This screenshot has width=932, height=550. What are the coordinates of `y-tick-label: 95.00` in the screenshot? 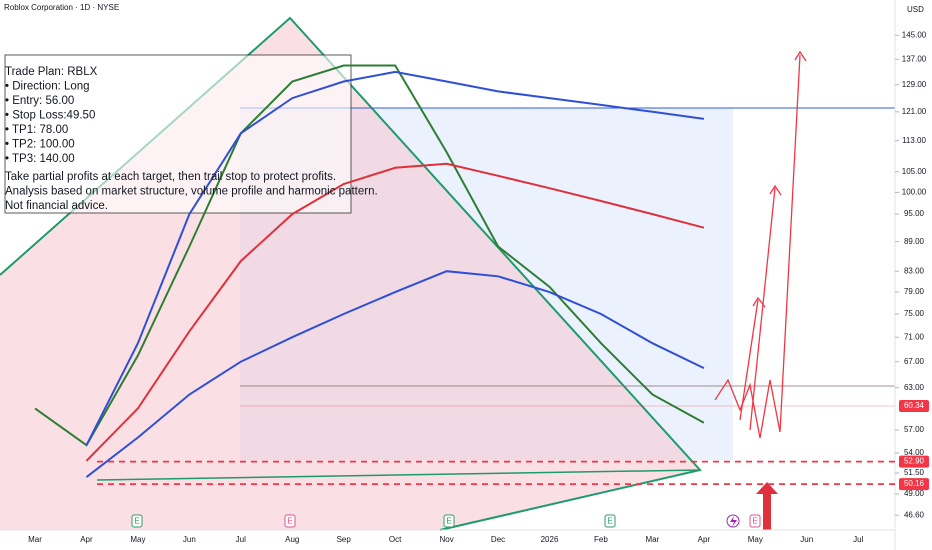 It's located at (914, 213).